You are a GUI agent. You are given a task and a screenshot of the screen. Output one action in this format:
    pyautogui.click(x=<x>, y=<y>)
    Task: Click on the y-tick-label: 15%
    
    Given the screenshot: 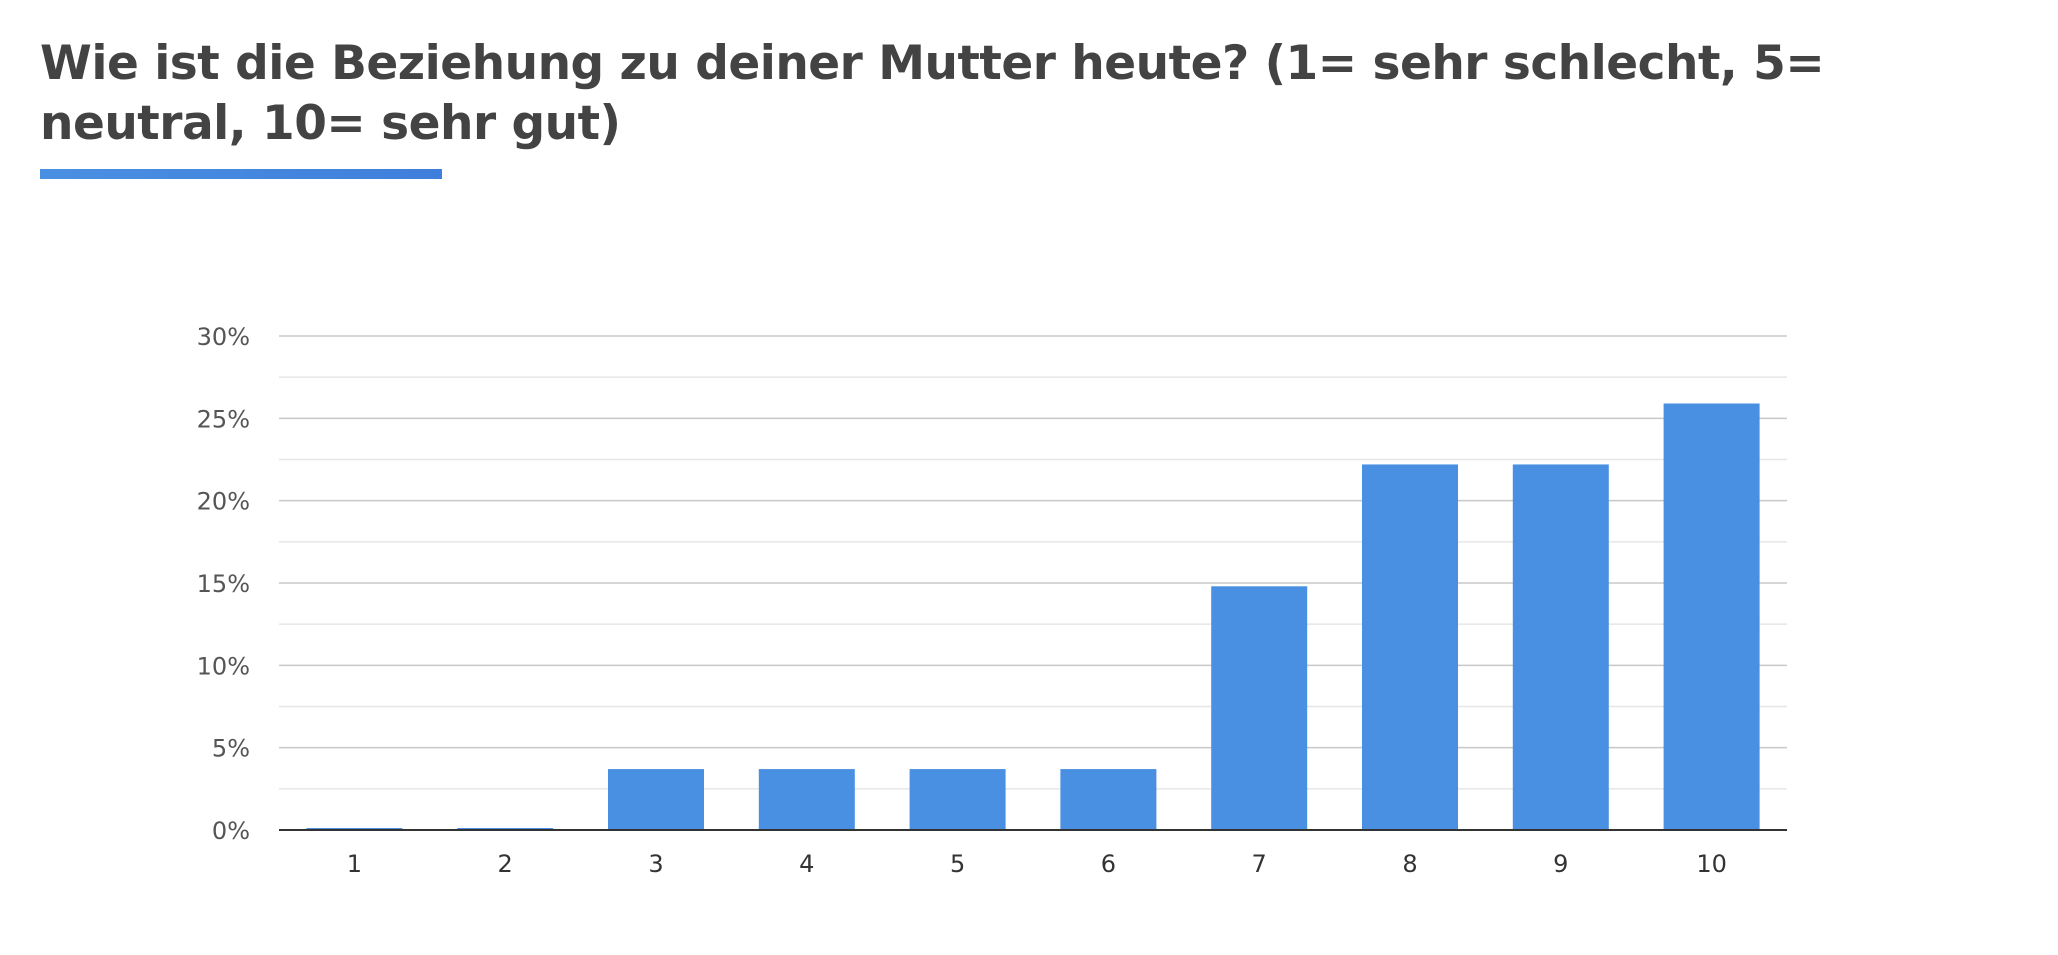 What is the action you would take?
    pyautogui.click(x=223, y=584)
    